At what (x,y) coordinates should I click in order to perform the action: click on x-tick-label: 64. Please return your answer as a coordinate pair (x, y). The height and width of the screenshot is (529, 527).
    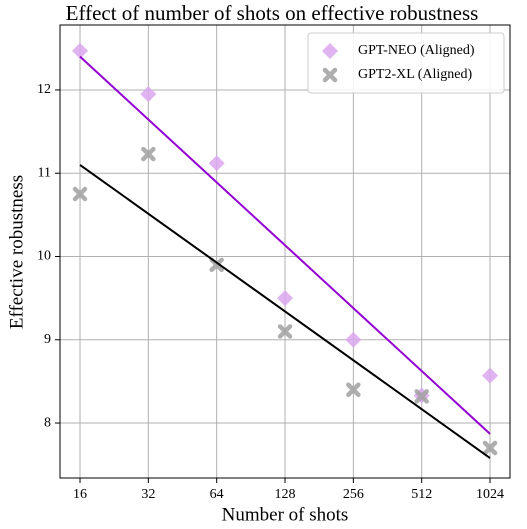
    Looking at the image, I should click on (217, 494).